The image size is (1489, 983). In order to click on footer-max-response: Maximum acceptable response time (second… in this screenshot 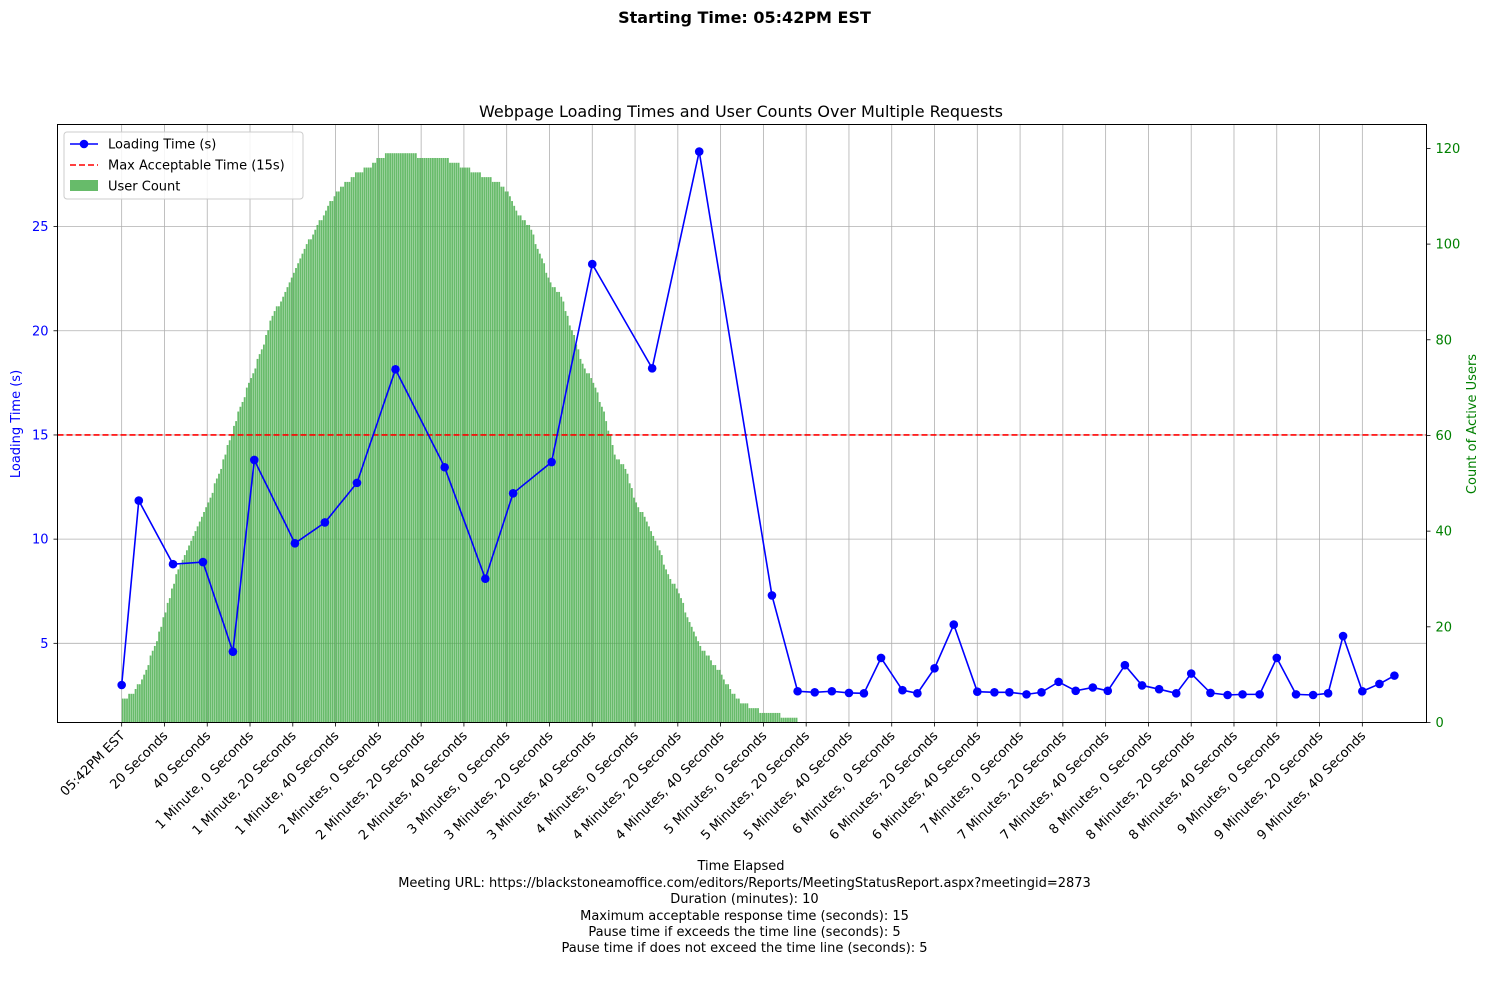, I will do `click(744, 916)`.